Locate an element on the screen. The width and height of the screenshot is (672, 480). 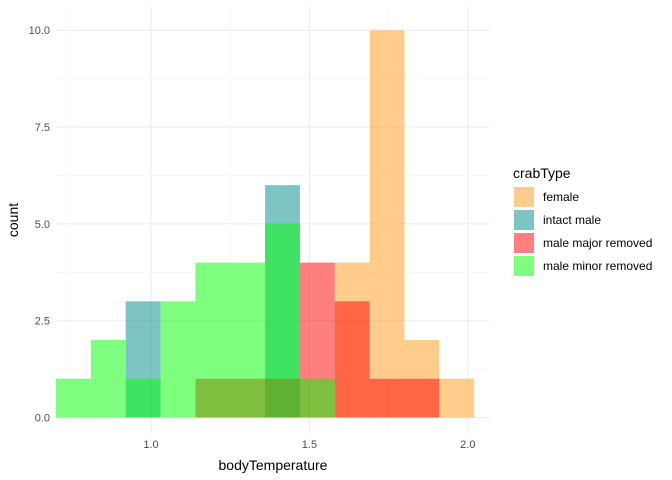
y-tick-label: 0.0 is located at coordinates (42, 419).